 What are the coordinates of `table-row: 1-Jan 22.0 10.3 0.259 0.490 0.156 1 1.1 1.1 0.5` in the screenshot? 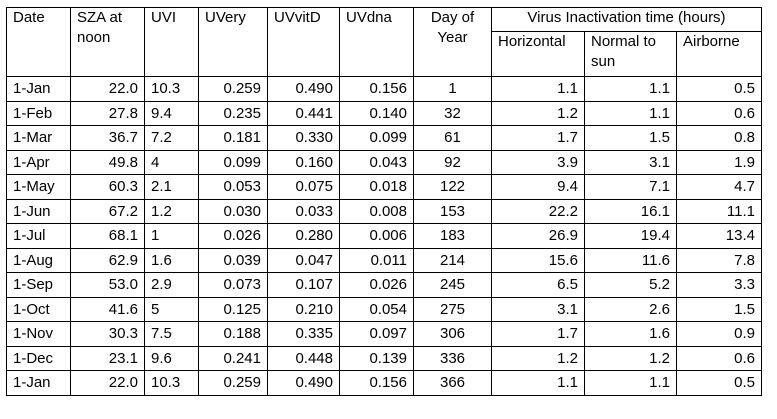 It's located at (384, 89).